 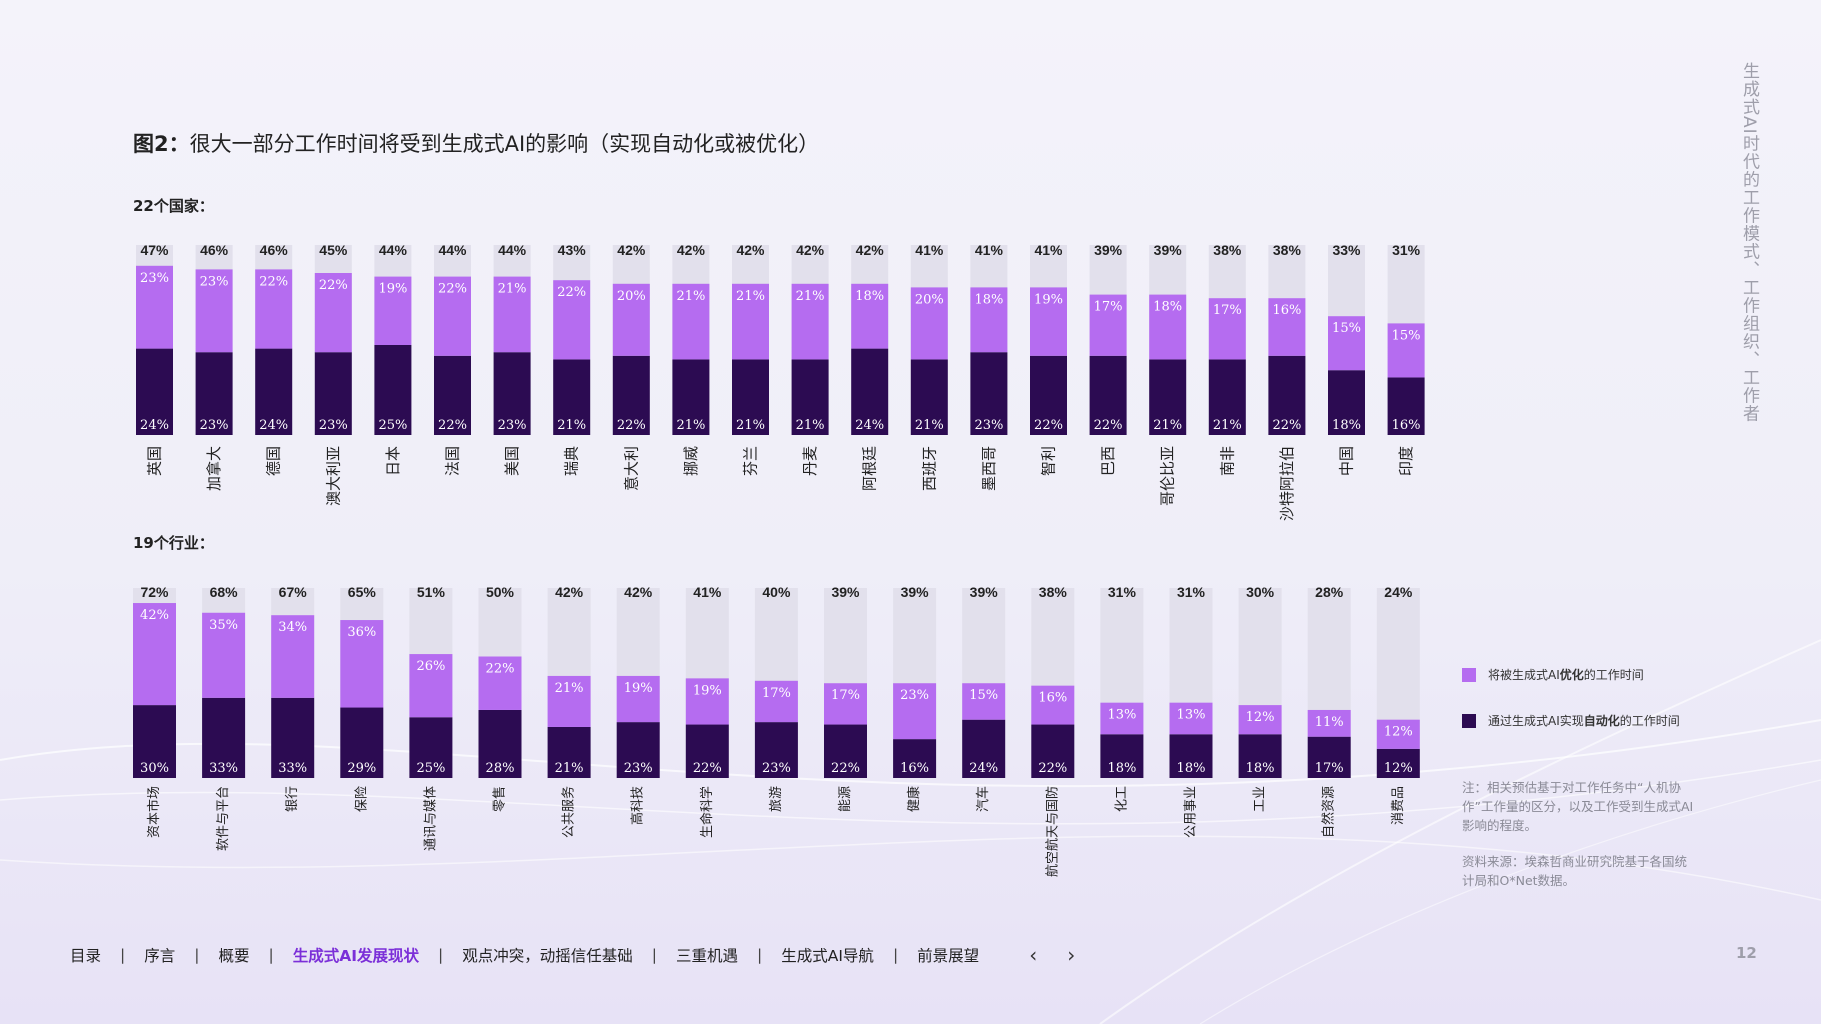 I want to click on category-label: 健康, so click(x=914, y=799).